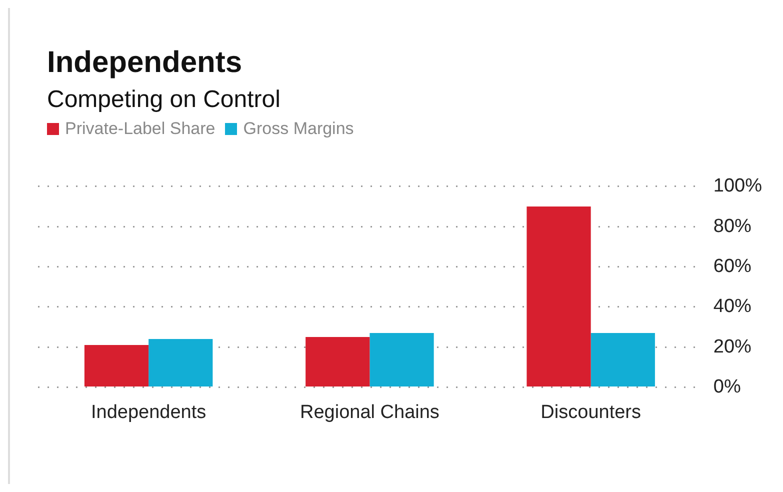  I want to click on y-tick-label: 0%, so click(727, 387).